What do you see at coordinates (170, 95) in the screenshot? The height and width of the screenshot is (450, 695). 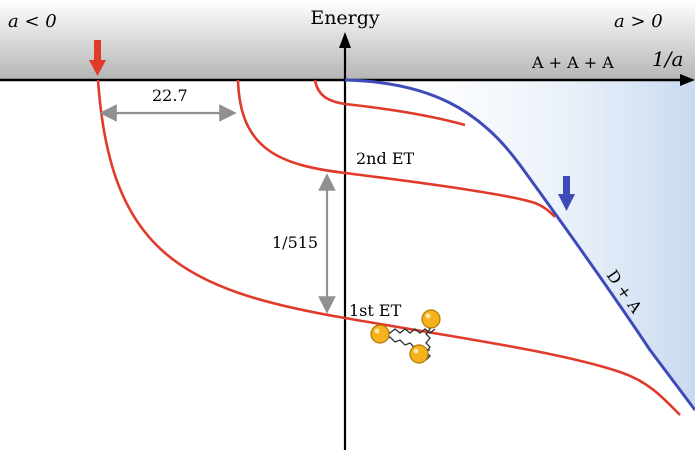 I see `spacing-horizontal-label: 22.7` at bounding box center [170, 95].